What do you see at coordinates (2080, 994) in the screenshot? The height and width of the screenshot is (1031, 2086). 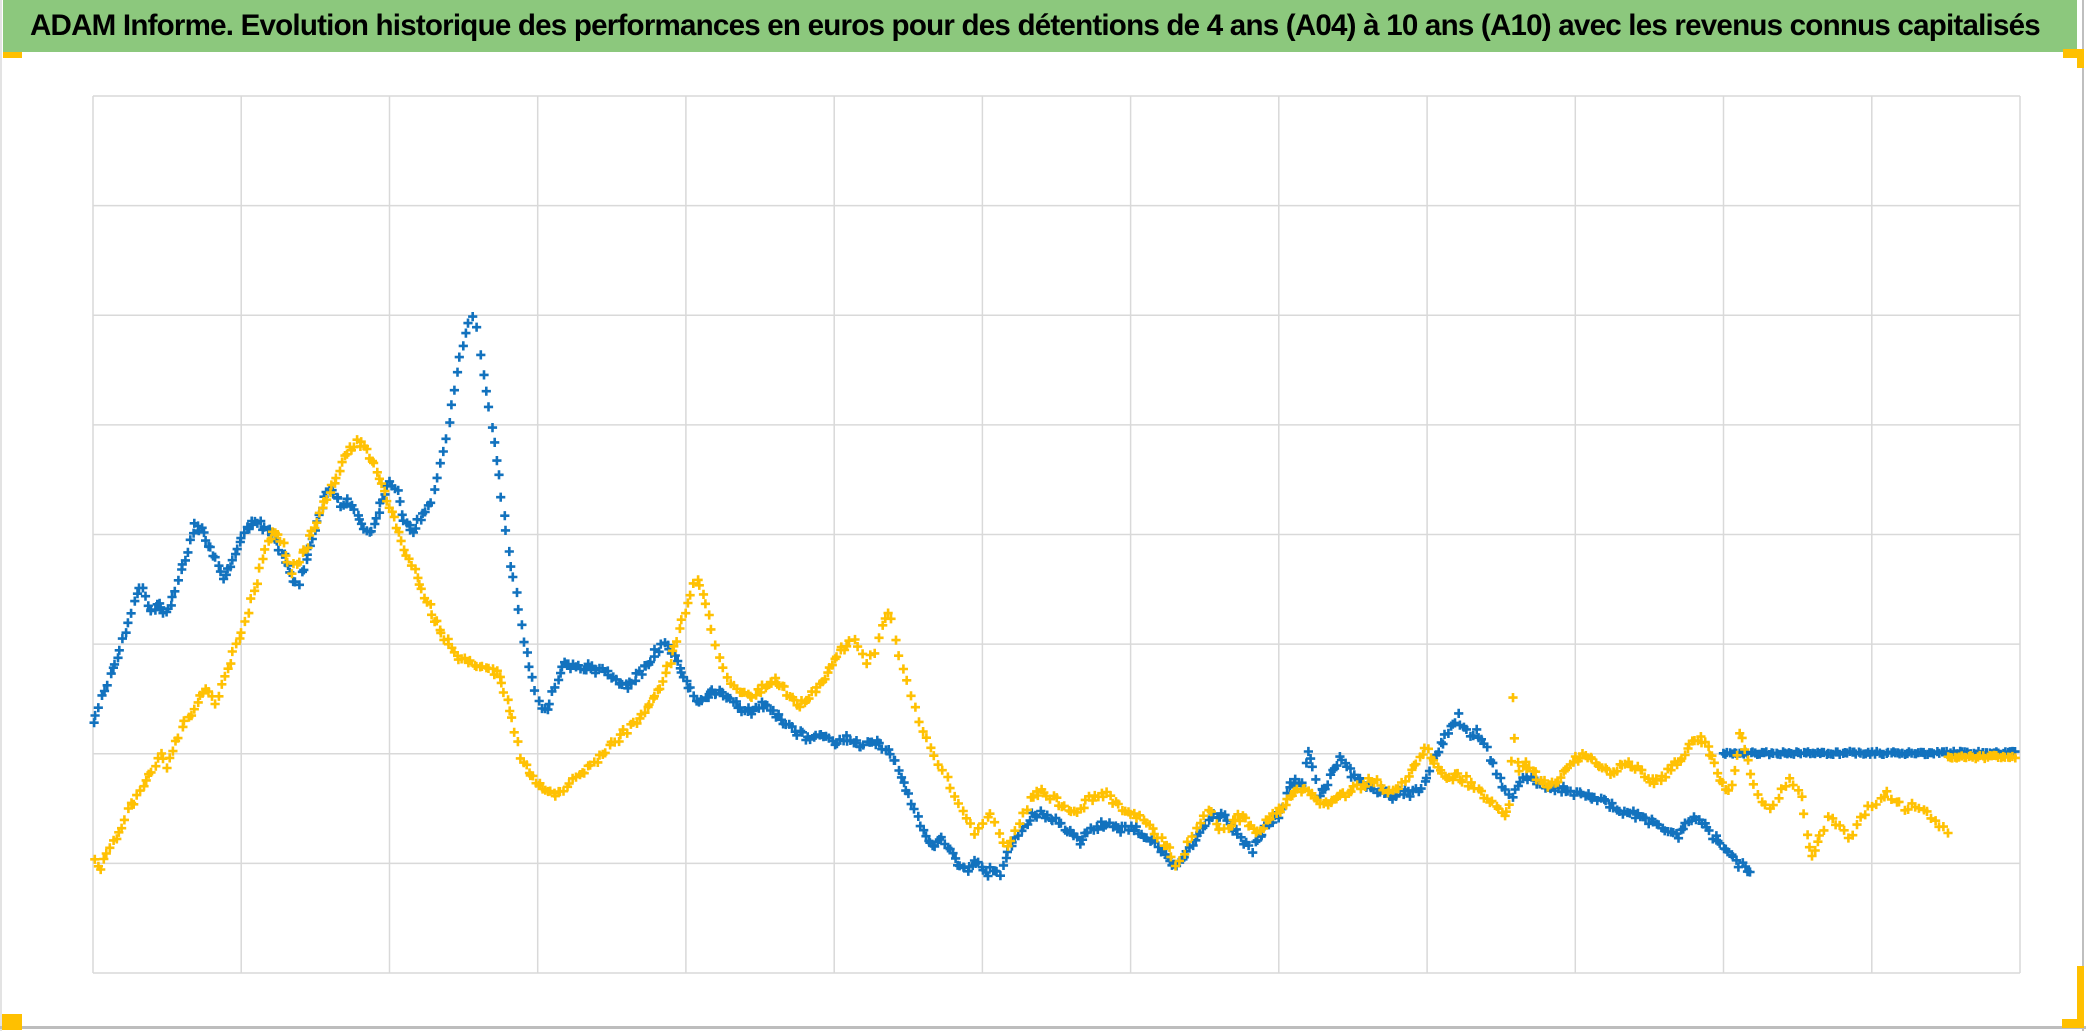 I see `gold-corner-bottom-right-vertical` at bounding box center [2080, 994].